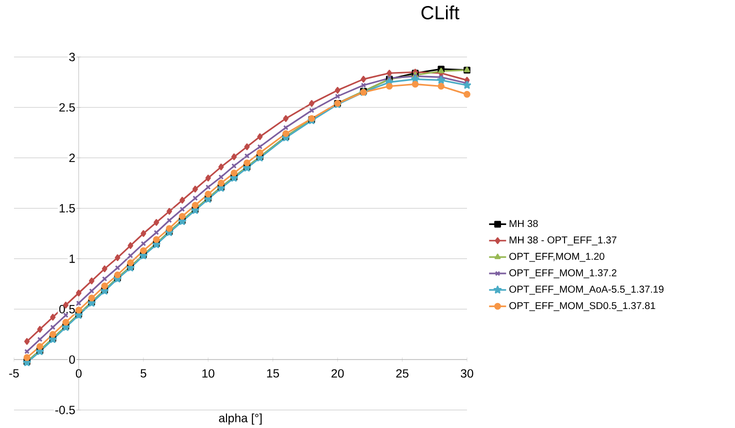 The image size is (735, 428). I want to click on x-tick-label: 10, so click(208, 373).